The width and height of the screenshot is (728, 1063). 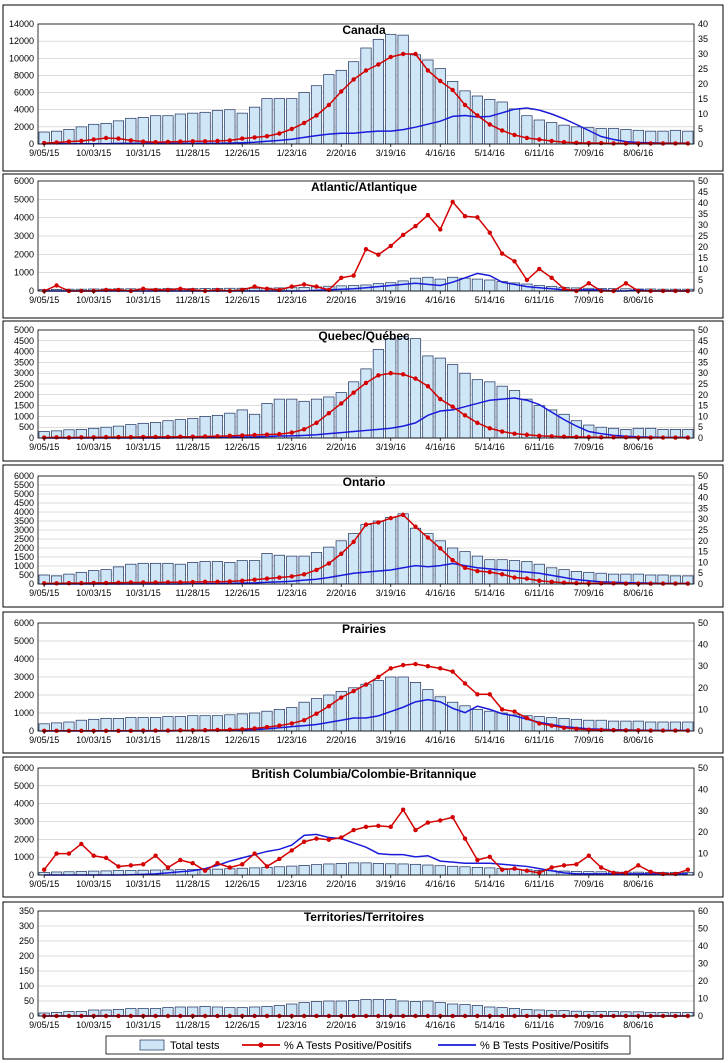 I want to click on plot-frame, so click(x=366, y=84).